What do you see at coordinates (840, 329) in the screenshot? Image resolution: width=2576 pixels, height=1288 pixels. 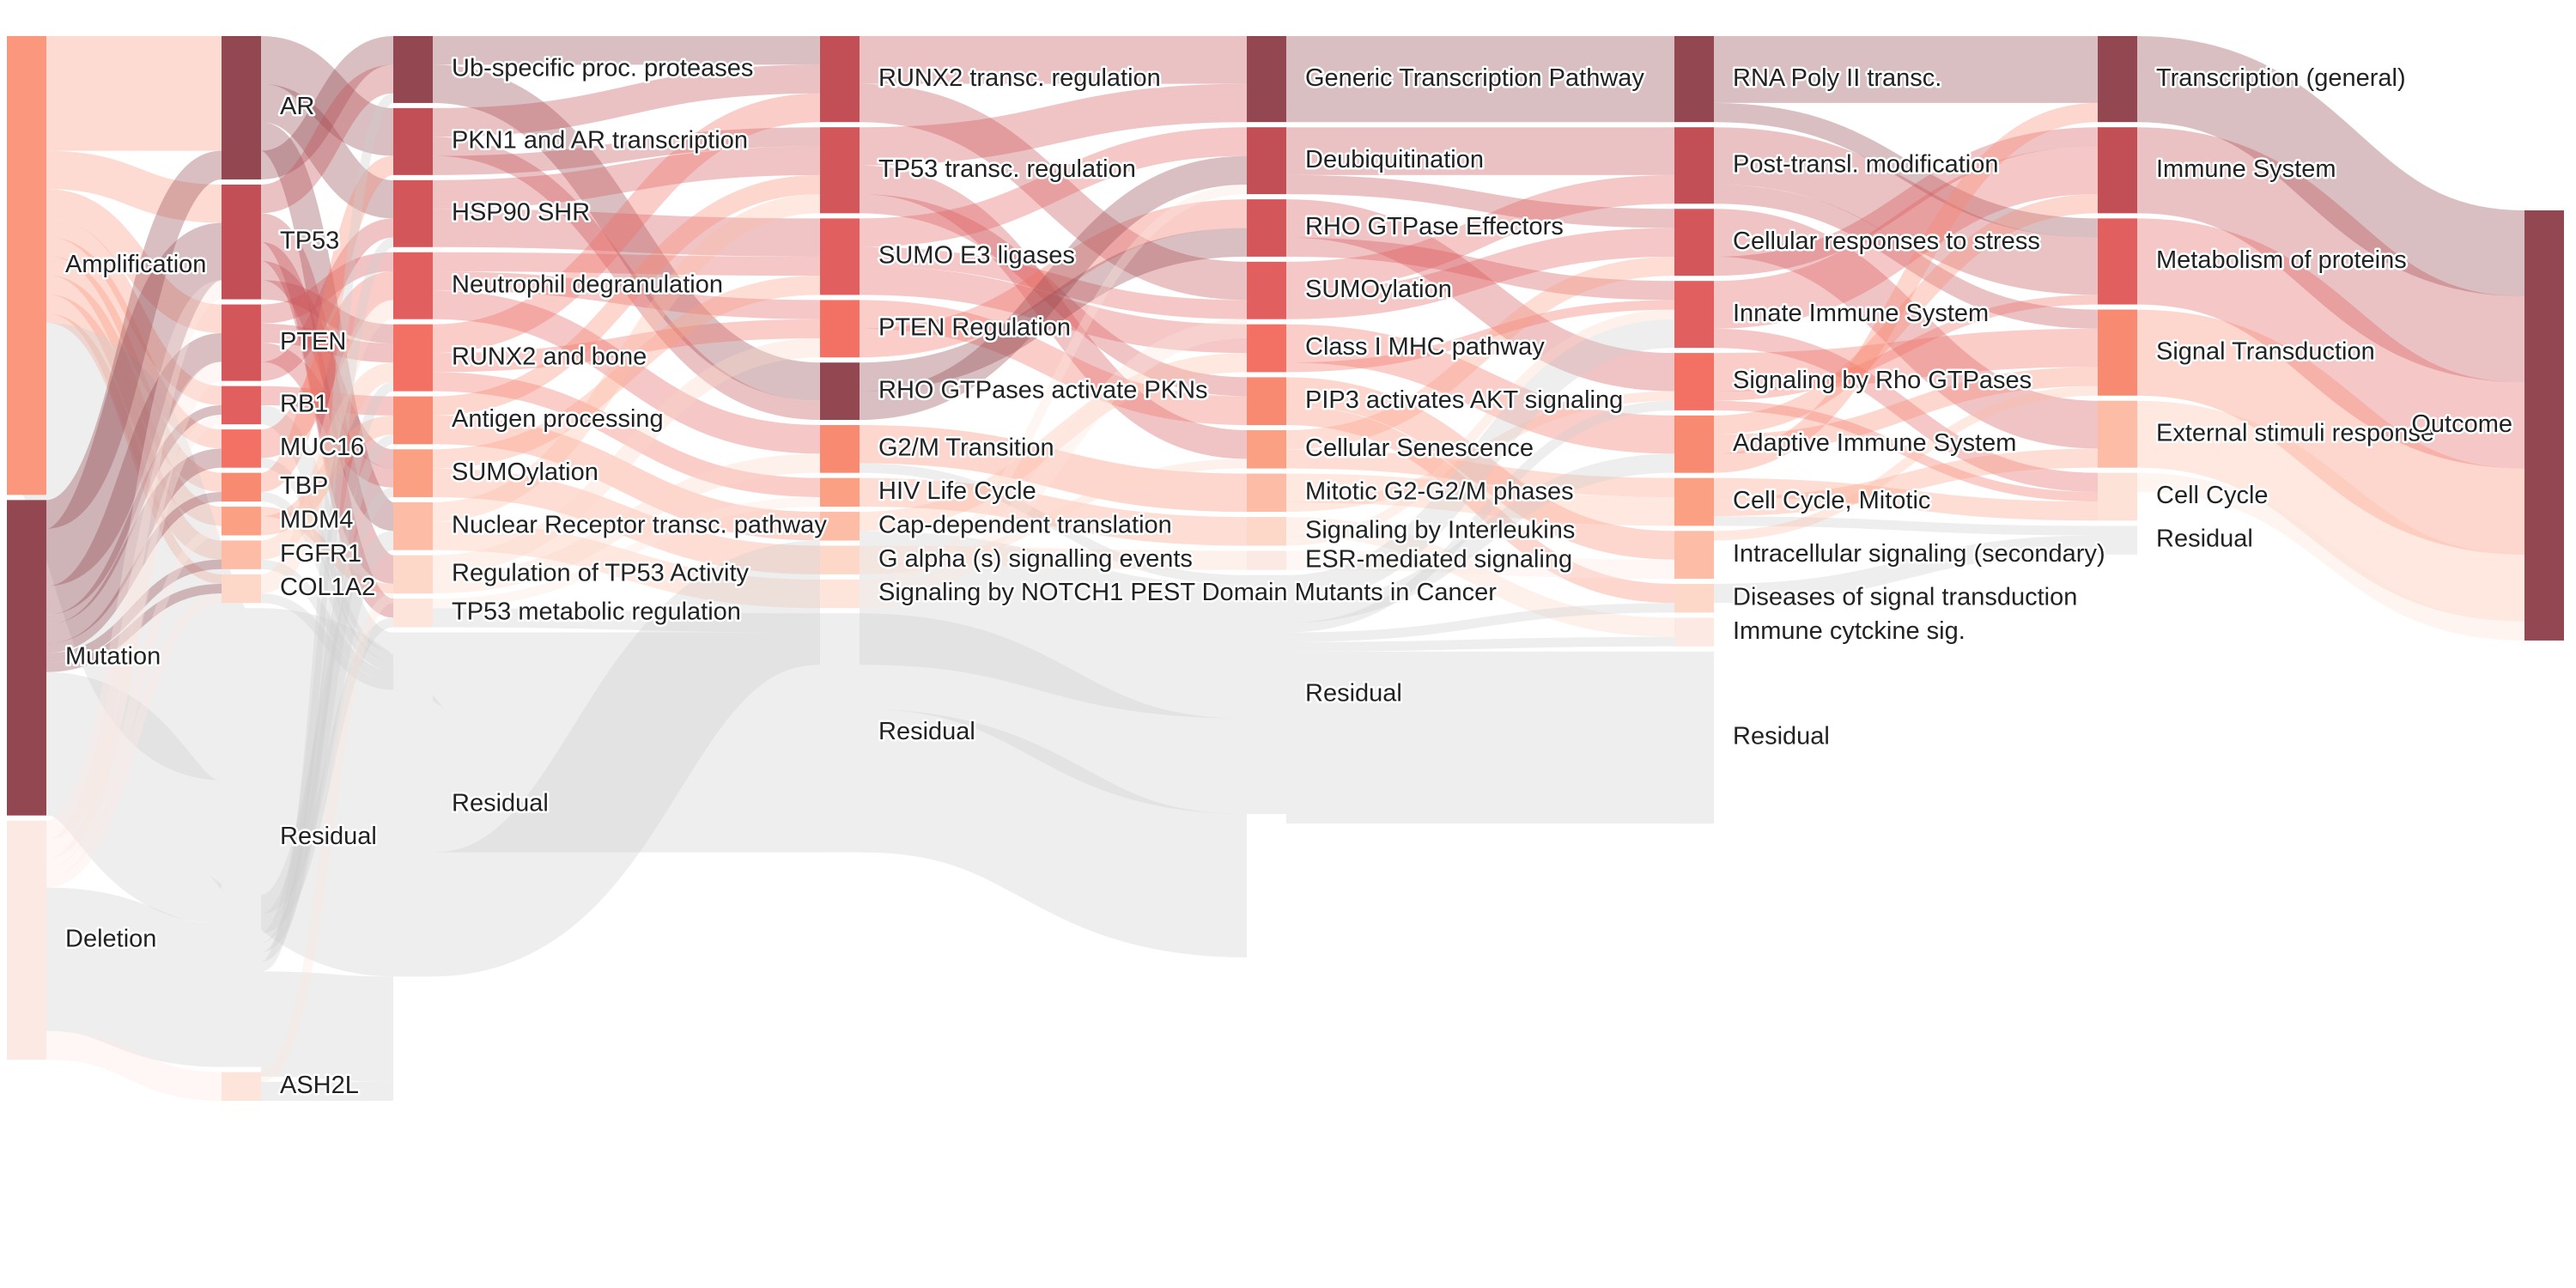 I see `node-ptenreg` at bounding box center [840, 329].